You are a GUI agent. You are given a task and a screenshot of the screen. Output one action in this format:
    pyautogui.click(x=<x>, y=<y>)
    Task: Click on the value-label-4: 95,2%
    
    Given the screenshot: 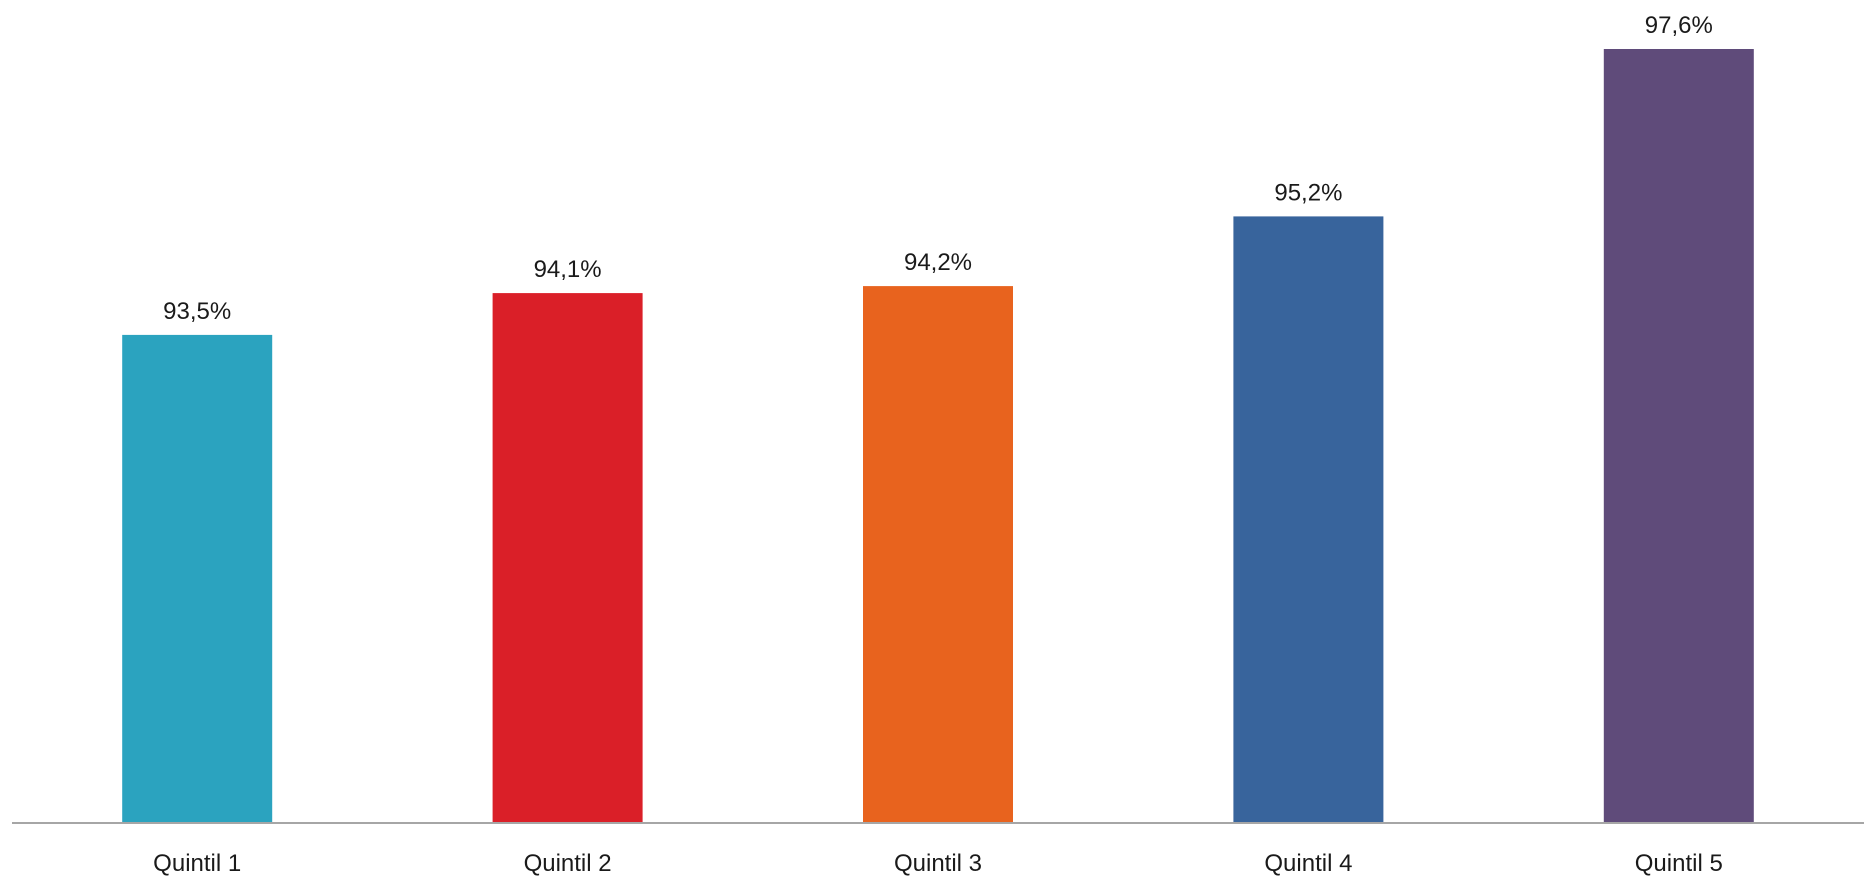 What is the action you would take?
    pyautogui.click(x=1308, y=192)
    